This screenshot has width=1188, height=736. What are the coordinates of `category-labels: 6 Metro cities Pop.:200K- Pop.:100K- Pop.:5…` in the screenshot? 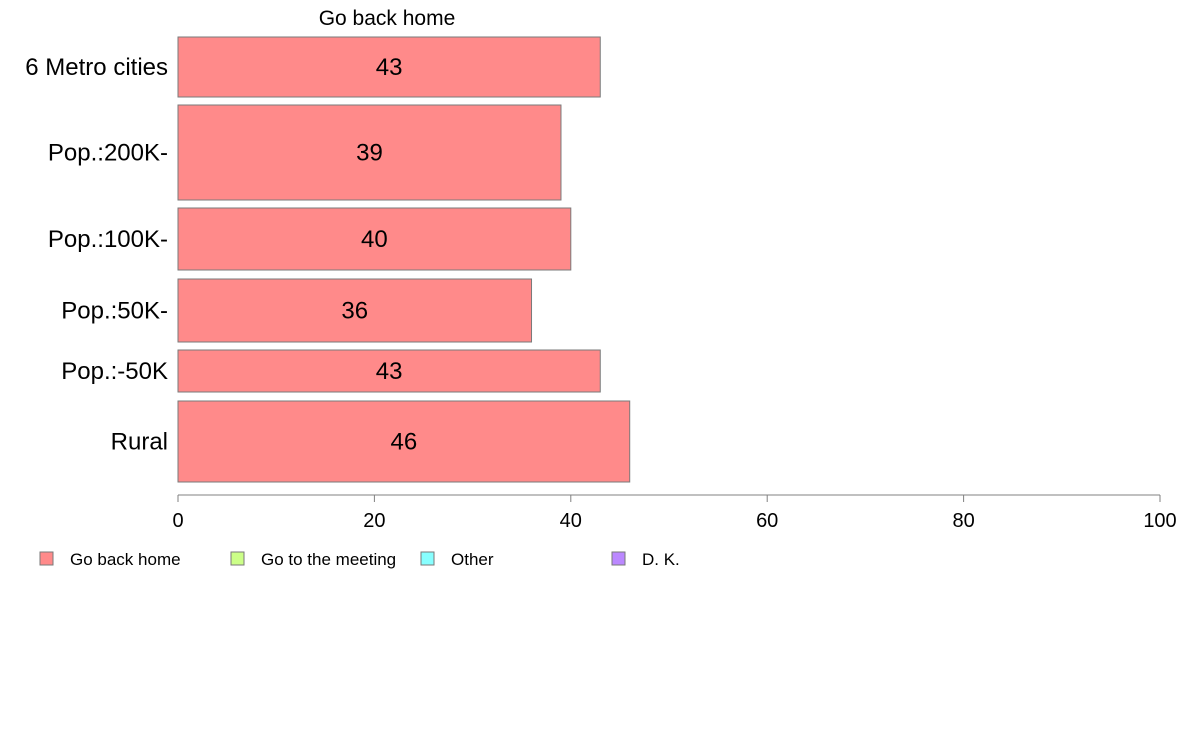 It's located at (96, 255).